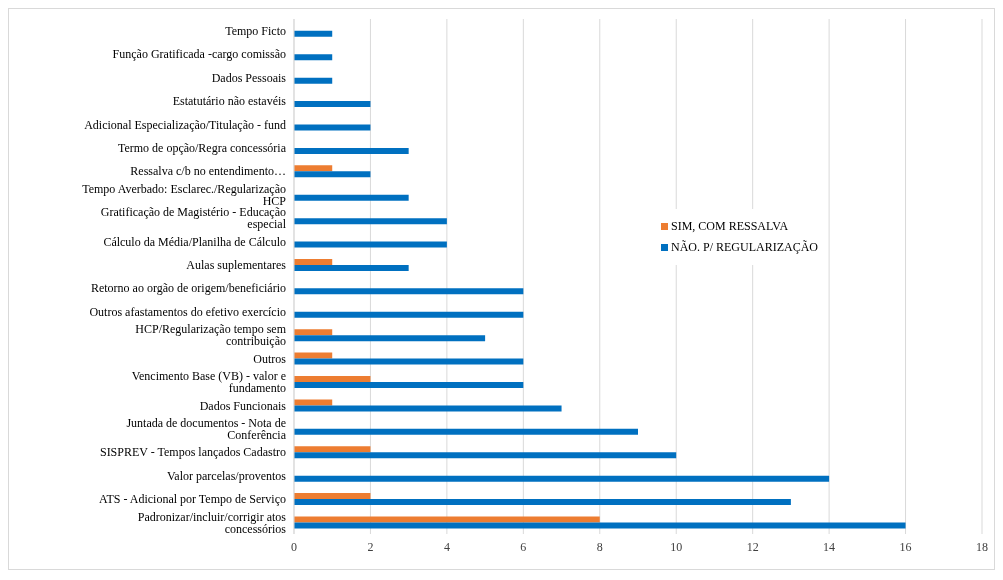 Image resolution: width=1003 pixels, height=580 pixels. Describe the element at coordinates (192, 452) in the screenshot. I see `y-tick-label: SISPREV - Tempos lançados Cadastro` at that location.